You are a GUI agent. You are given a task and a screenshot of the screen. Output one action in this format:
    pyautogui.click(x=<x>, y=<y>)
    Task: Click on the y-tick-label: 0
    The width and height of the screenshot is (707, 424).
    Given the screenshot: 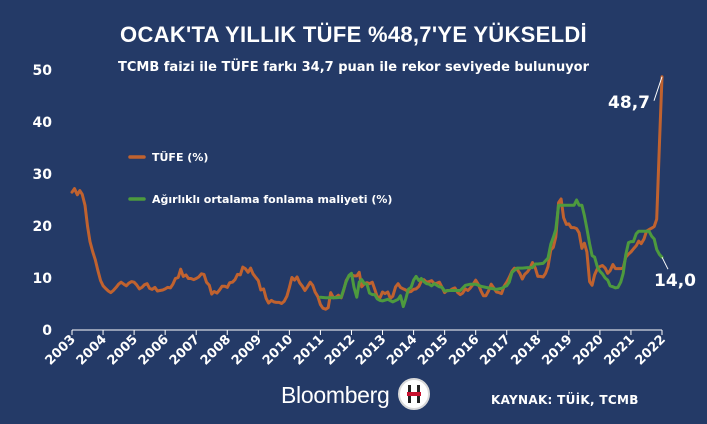 What is the action you would take?
    pyautogui.click(x=47, y=331)
    